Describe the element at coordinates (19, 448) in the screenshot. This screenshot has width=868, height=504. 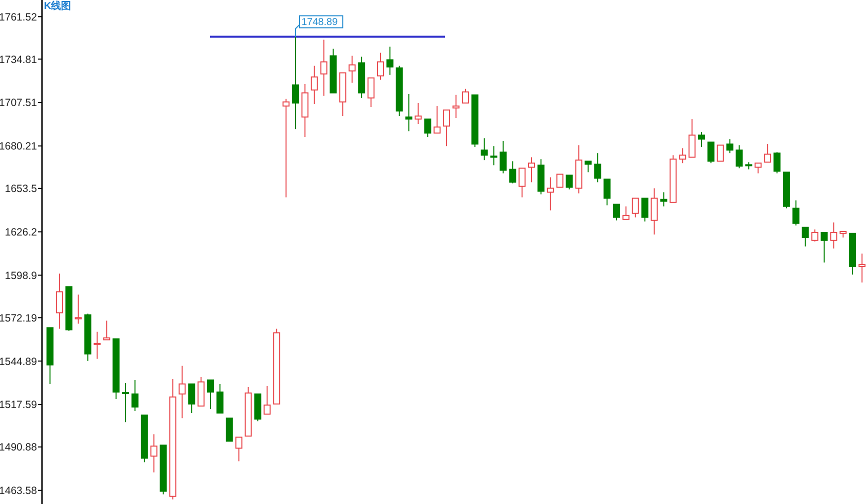
I see `y-tick-label: 1490.88` at that location.